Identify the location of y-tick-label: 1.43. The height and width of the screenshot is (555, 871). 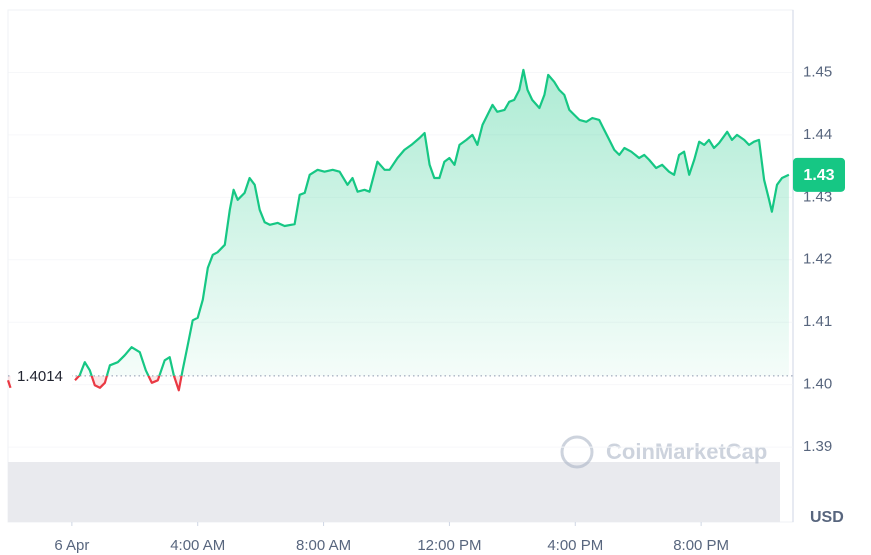
(817, 196).